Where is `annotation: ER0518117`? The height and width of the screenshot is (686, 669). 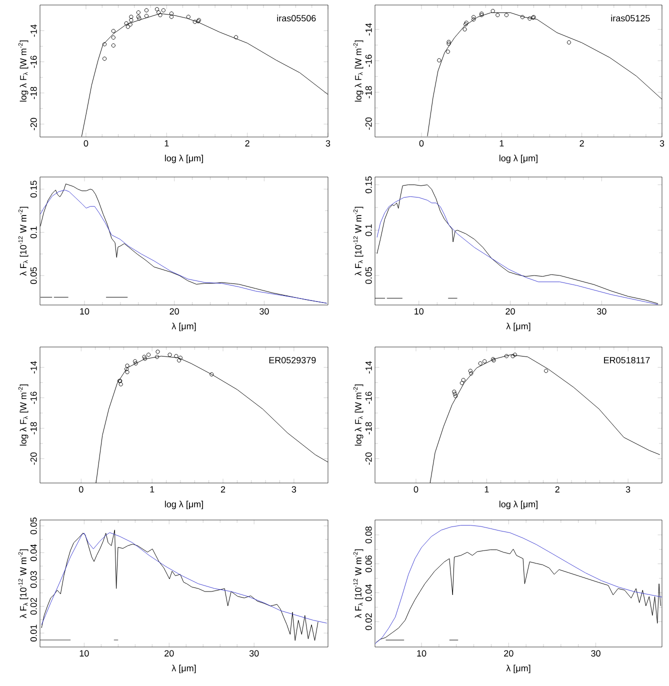 annotation: ER0518117 is located at coordinates (627, 360).